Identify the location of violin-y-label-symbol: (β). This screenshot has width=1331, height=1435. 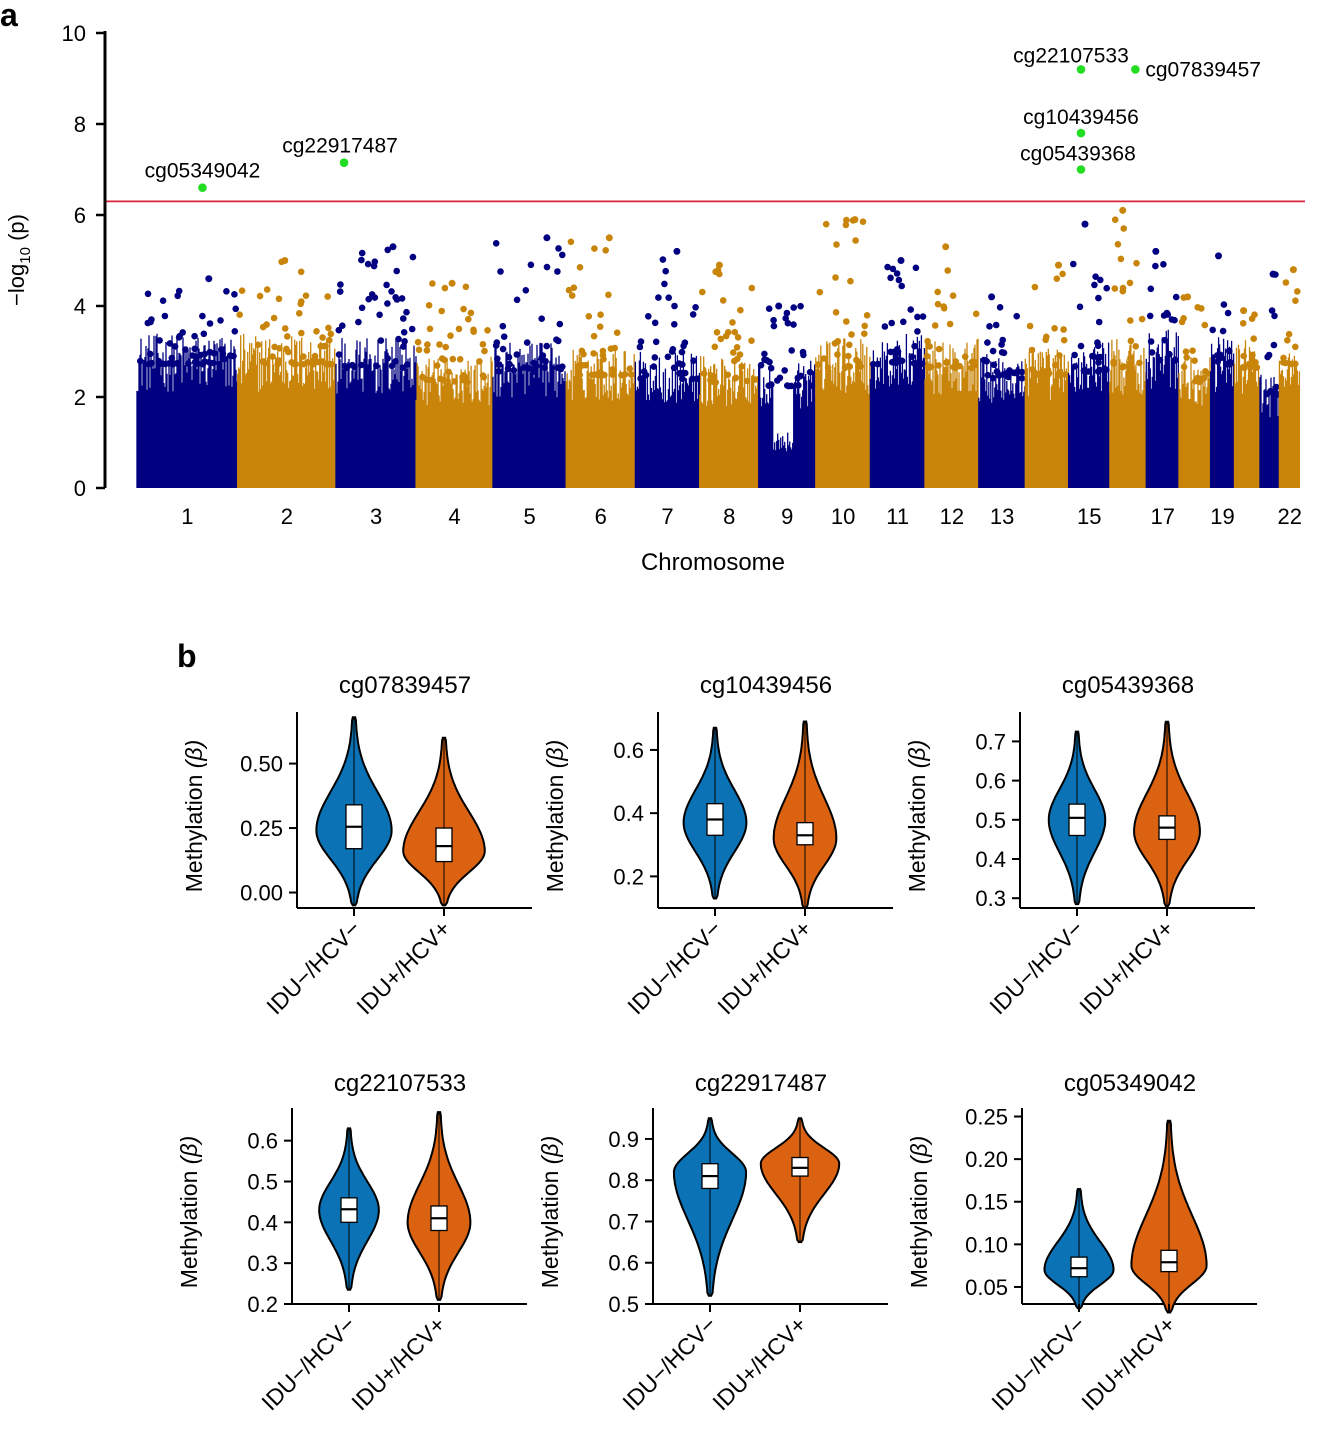
(550, 1150).